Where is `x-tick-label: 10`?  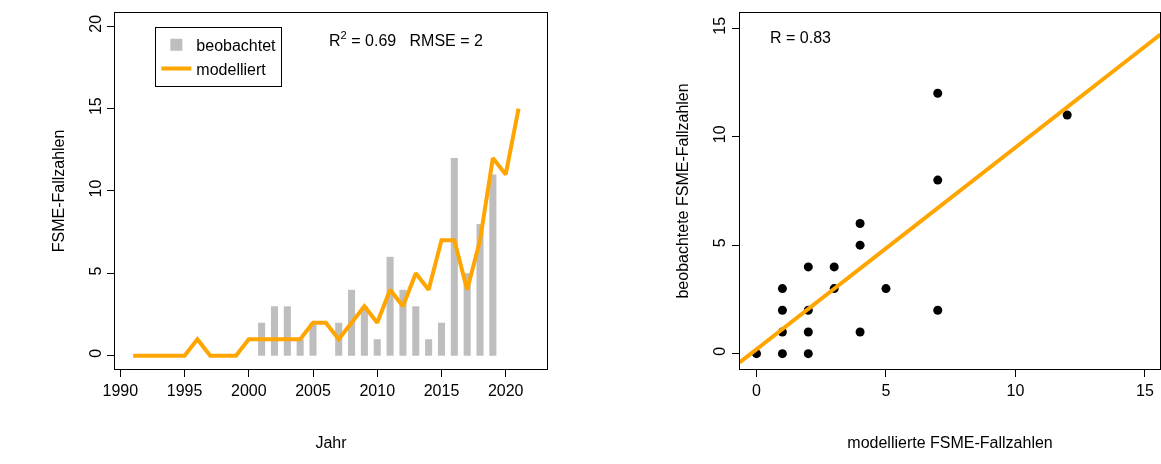 x-tick-label: 10 is located at coordinates (1015, 391).